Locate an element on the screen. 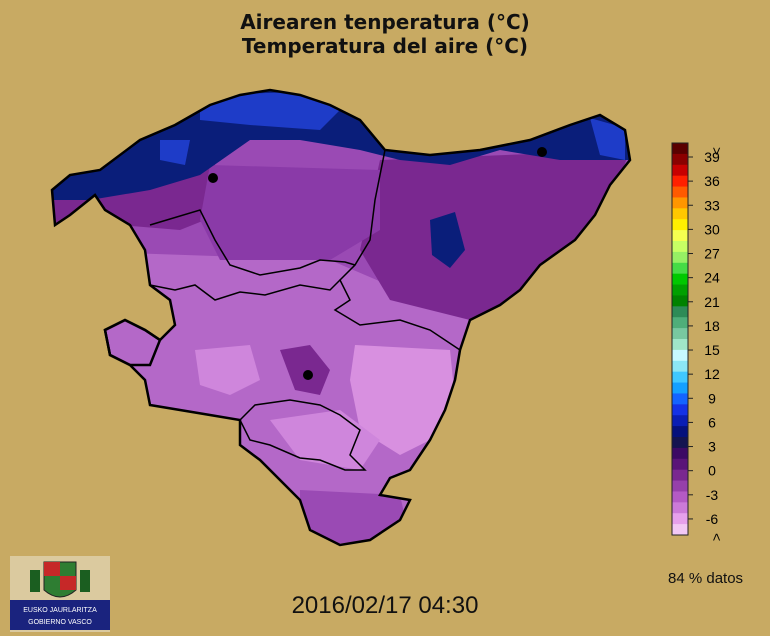 The height and width of the screenshot is (636, 770). scale-tick-label: 3 is located at coordinates (712, 447).